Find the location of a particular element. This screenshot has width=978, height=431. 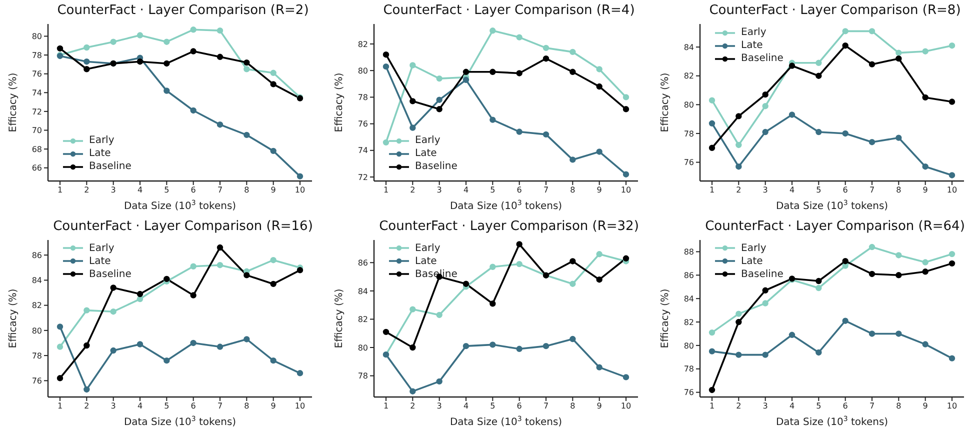

y-tick-label: 88 is located at coordinates (689, 251).